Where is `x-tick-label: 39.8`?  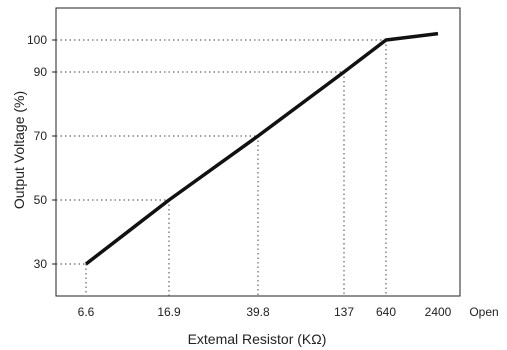
x-tick-label: 39.8 is located at coordinates (258, 312).